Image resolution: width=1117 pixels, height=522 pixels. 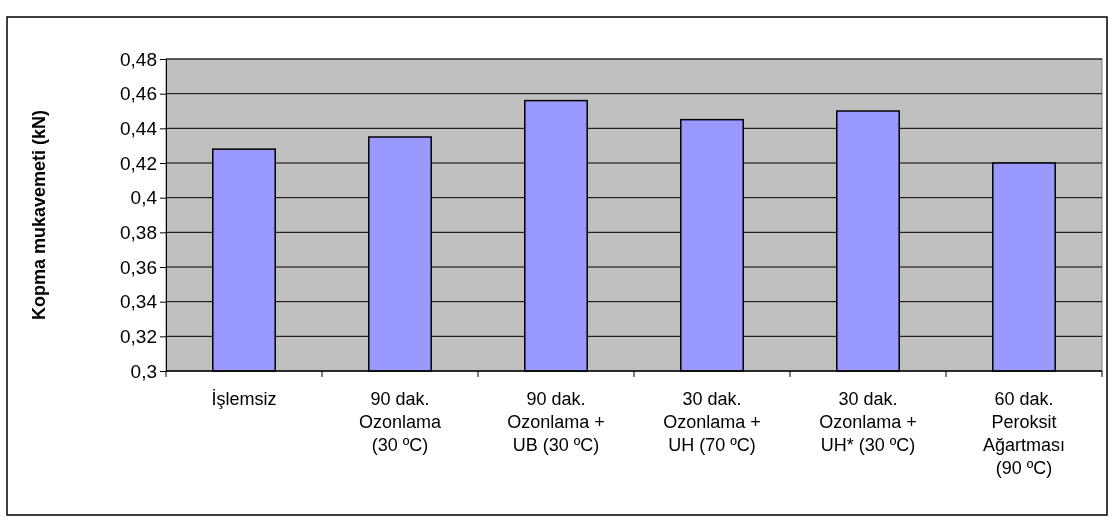 What do you see at coordinates (144, 198) in the screenshot?
I see `y-tick-label: 0,4` at bounding box center [144, 198].